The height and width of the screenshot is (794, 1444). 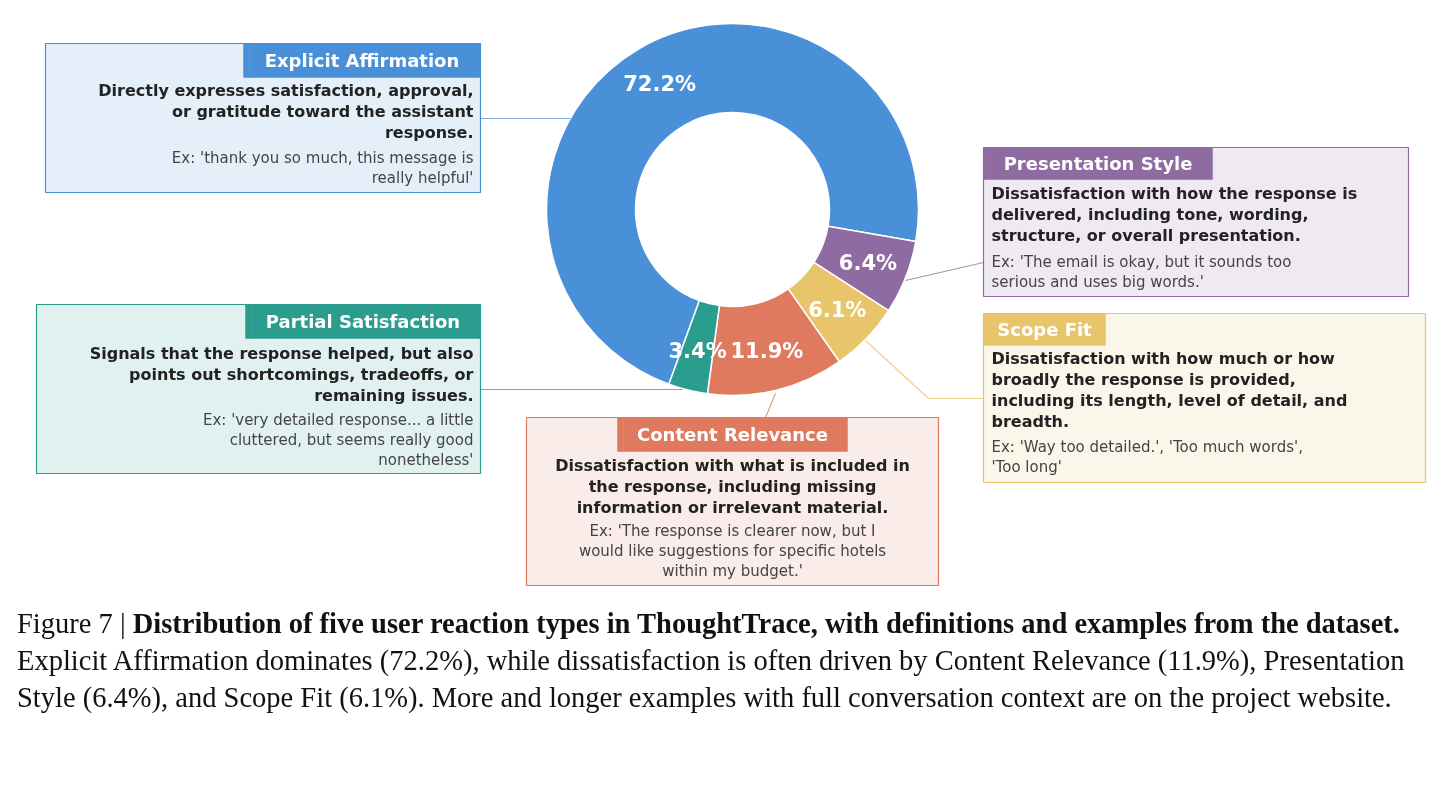 What do you see at coordinates (767, 350) in the screenshot?
I see `data-label: 11.9%` at bounding box center [767, 350].